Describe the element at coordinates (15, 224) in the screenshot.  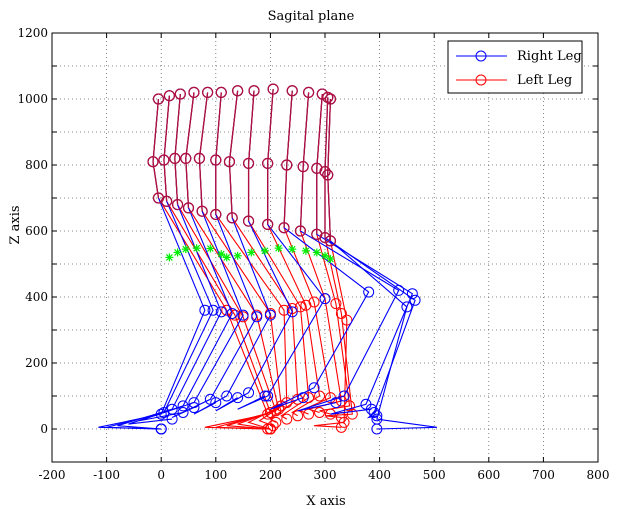
I see `y-axis-label: Z axis` at that location.